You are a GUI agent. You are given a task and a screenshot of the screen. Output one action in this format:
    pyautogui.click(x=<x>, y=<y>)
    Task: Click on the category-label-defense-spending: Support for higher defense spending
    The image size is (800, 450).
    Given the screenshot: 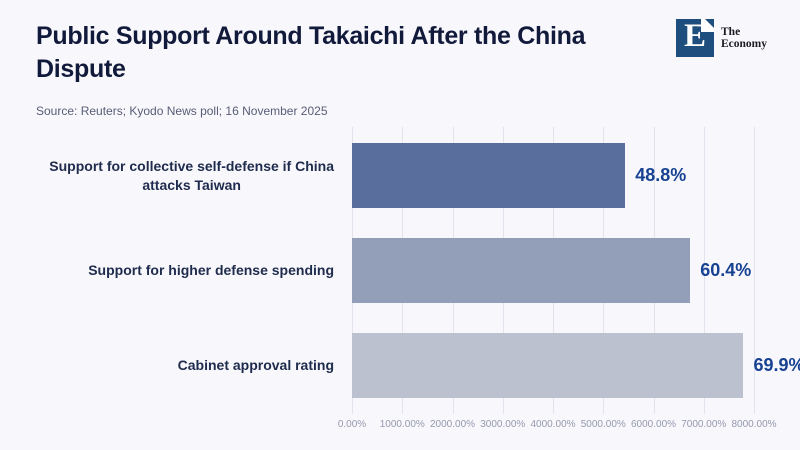 What is the action you would take?
    pyautogui.click(x=175, y=270)
    